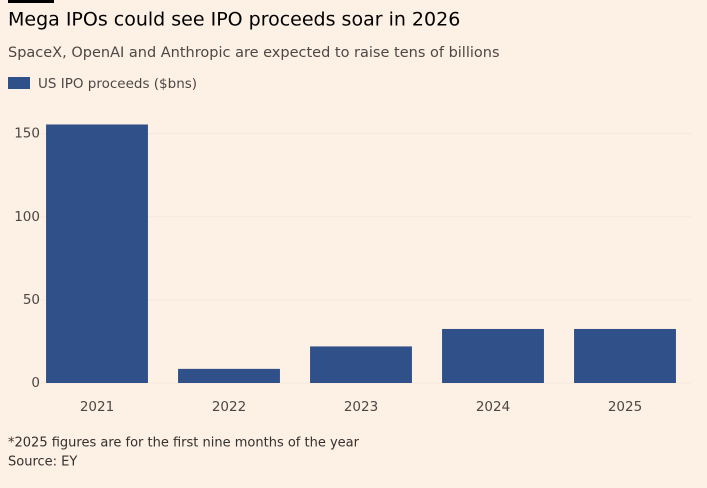  What do you see at coordinates (35, 383) in the screenshot?
I see `y-tick-label: 0` at bounding box center [35, 383].